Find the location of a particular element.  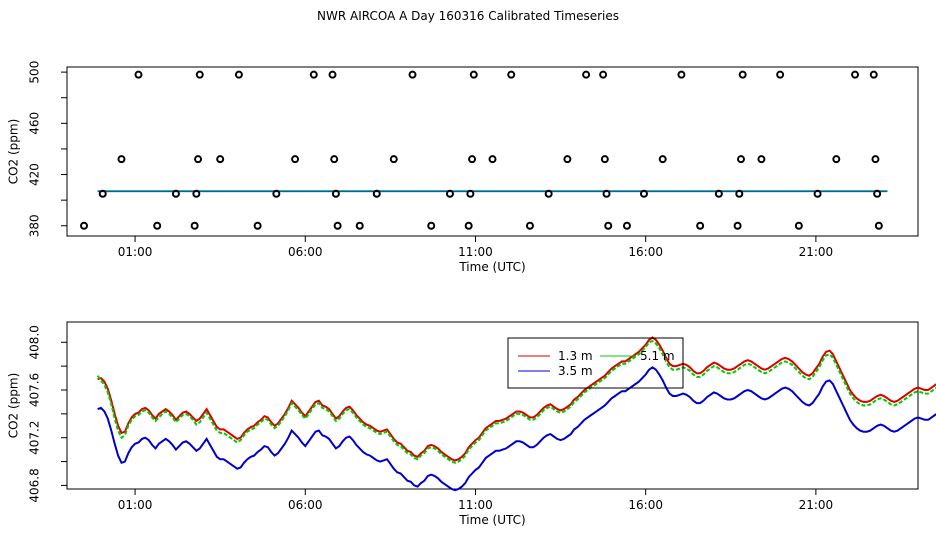

y-tick-label: 406.8 is located at coordinates (35, 485).